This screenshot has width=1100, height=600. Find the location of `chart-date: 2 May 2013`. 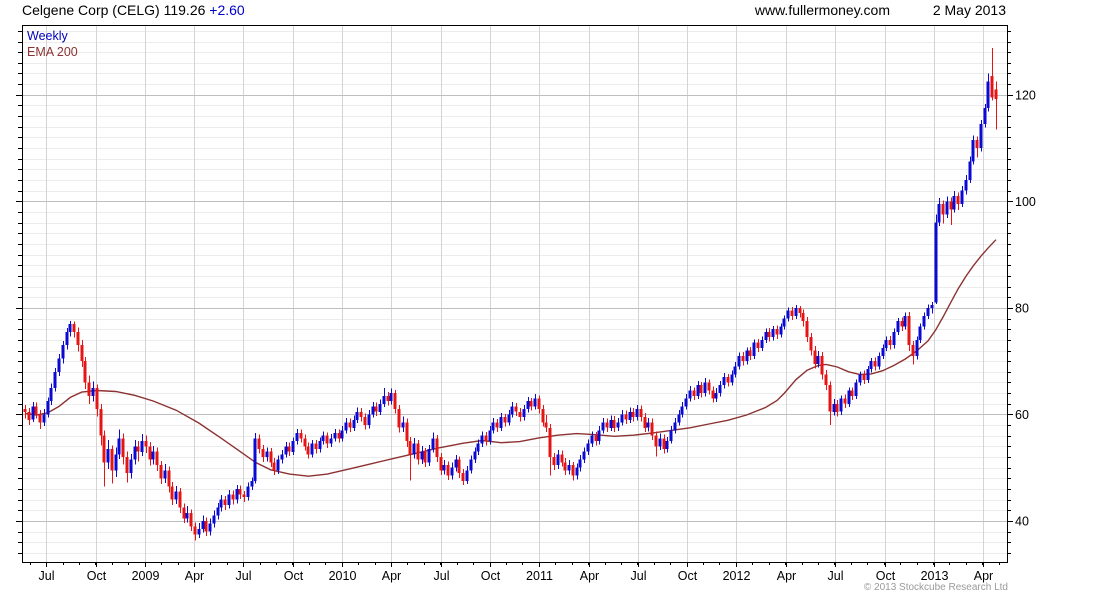

chart-date: 2 May 2013 is located at coordinates (969, 10).